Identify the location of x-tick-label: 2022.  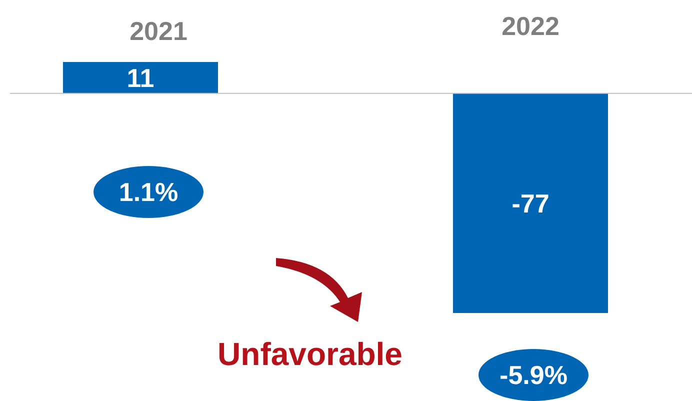
(531, 26).